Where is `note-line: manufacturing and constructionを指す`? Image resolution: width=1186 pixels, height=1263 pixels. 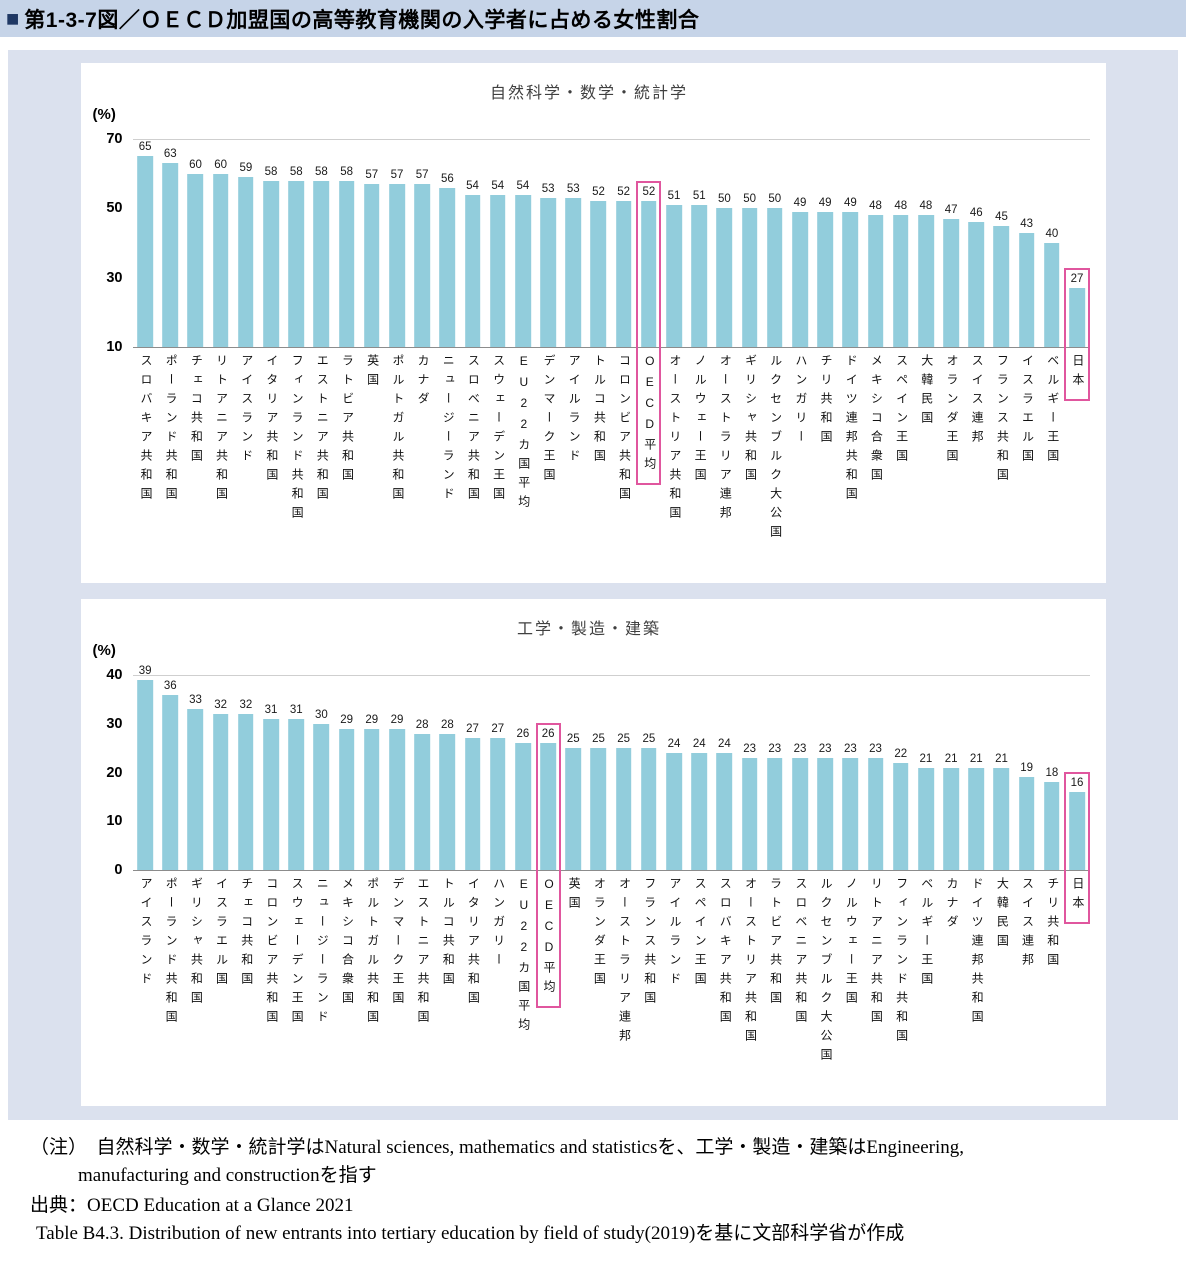 note-line: manufacturing and constructionを指す is located at coordinates (227, 1175).